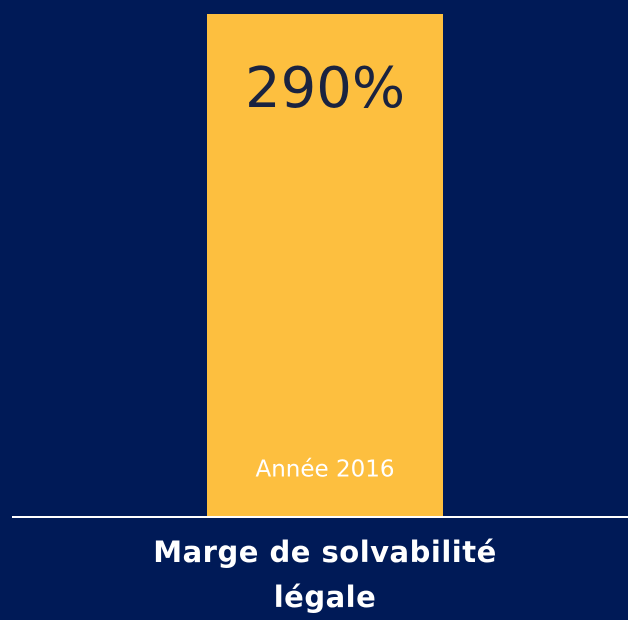 The width and height of the screenshot is (628, 620). I want to click on category-label: Année 2016, so click(324, 470).